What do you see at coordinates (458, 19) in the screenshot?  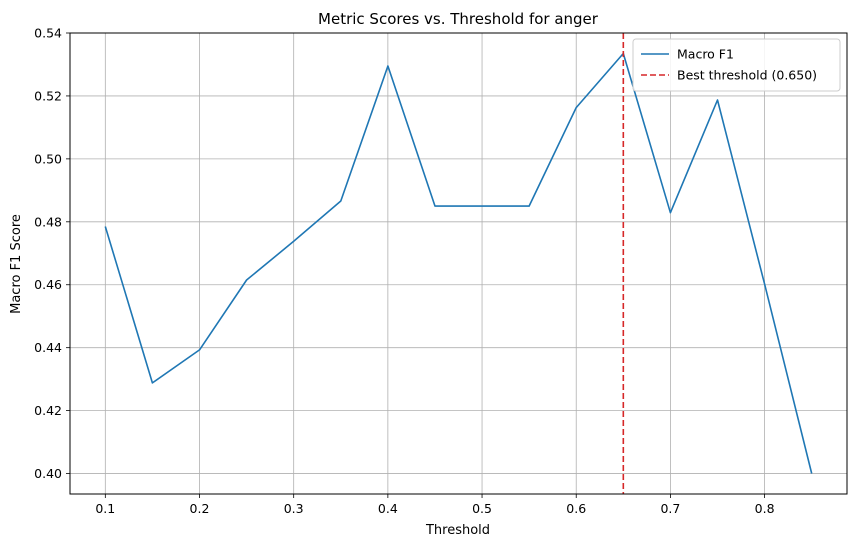 I see `chart-title: Metric Scores vs. Threshold for anger` at bounding box center [458, 19].